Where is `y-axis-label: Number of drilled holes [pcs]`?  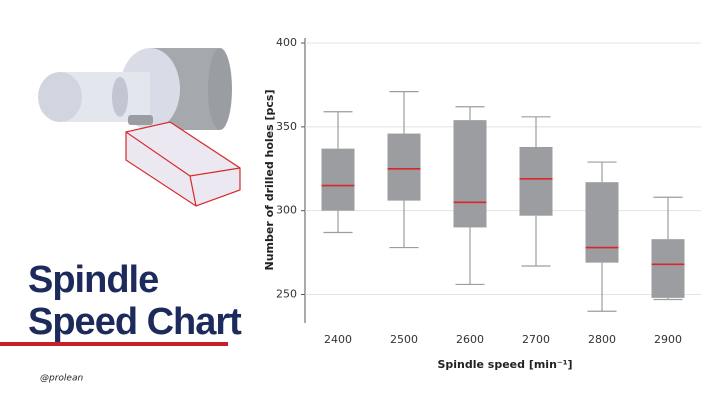
y-axis-label: Number of drilled holes [pcs] is located at coordinates (269, 179).